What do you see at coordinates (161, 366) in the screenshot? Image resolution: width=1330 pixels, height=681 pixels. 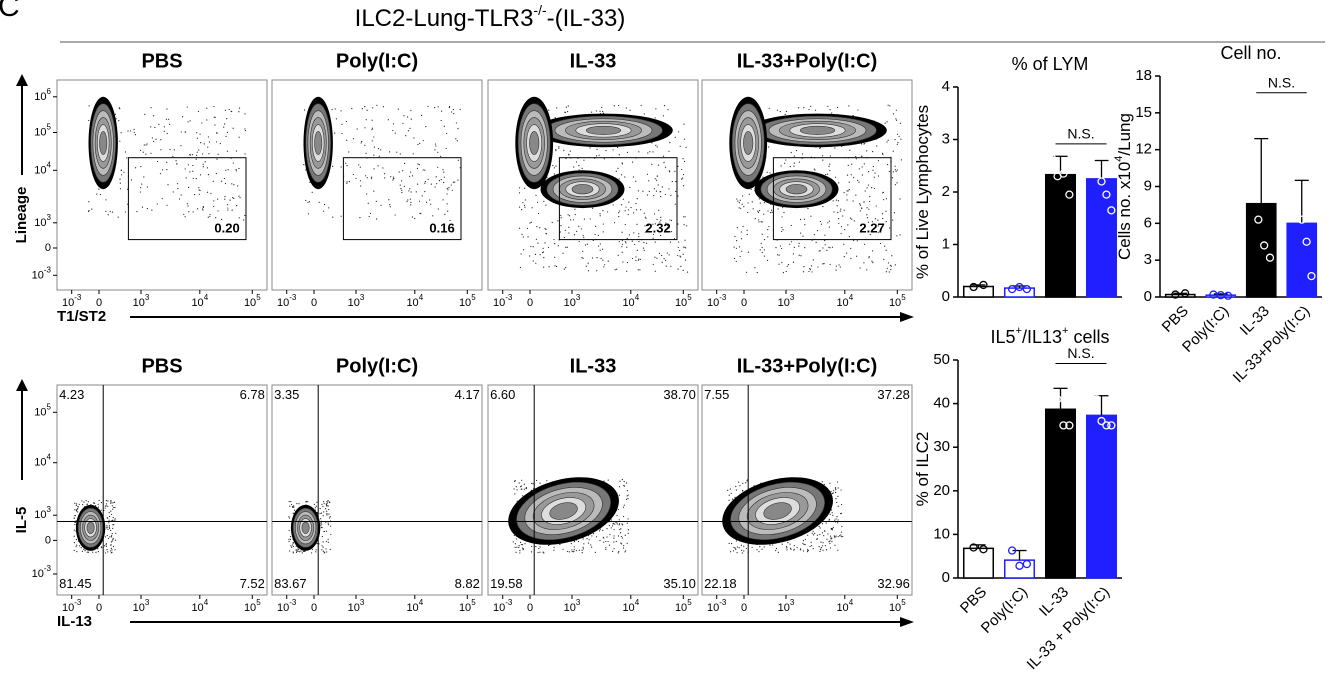 I see `panel-title: PBS` at bounding box center [161, 366].